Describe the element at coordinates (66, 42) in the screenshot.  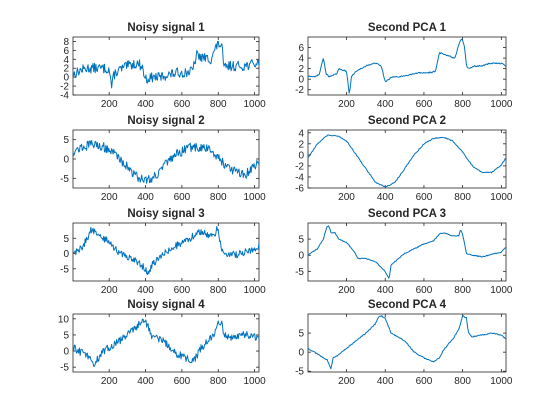
I see `y-tick-label: 8` at that location.